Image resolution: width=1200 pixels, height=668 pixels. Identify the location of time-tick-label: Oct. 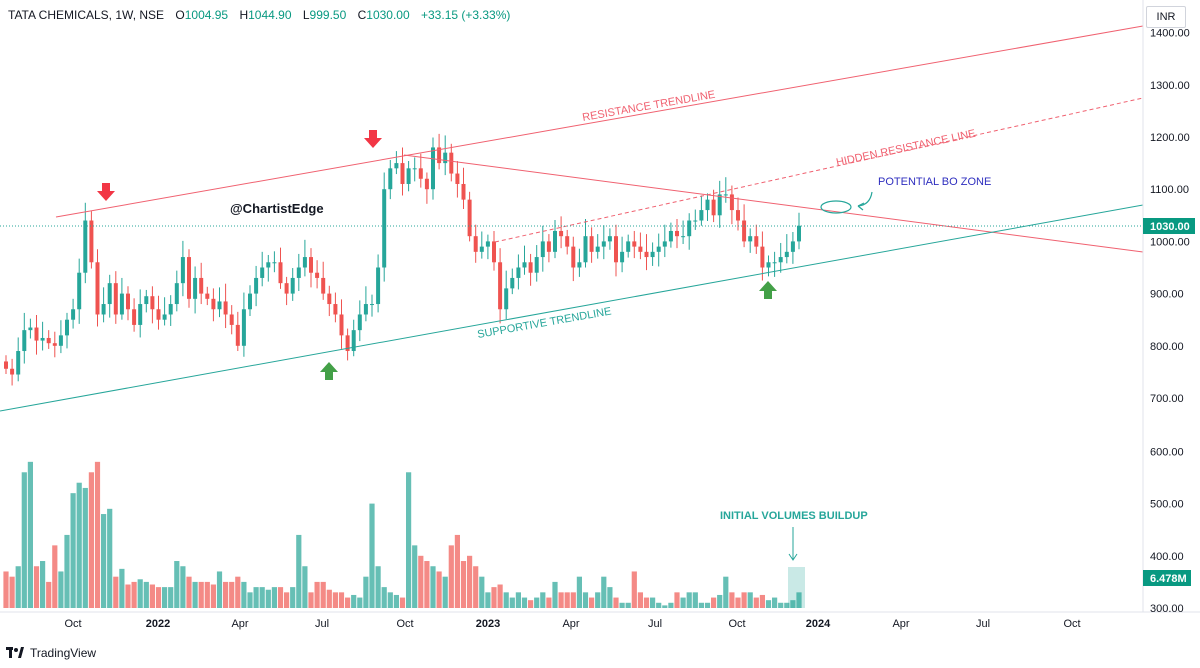
(404, 624).